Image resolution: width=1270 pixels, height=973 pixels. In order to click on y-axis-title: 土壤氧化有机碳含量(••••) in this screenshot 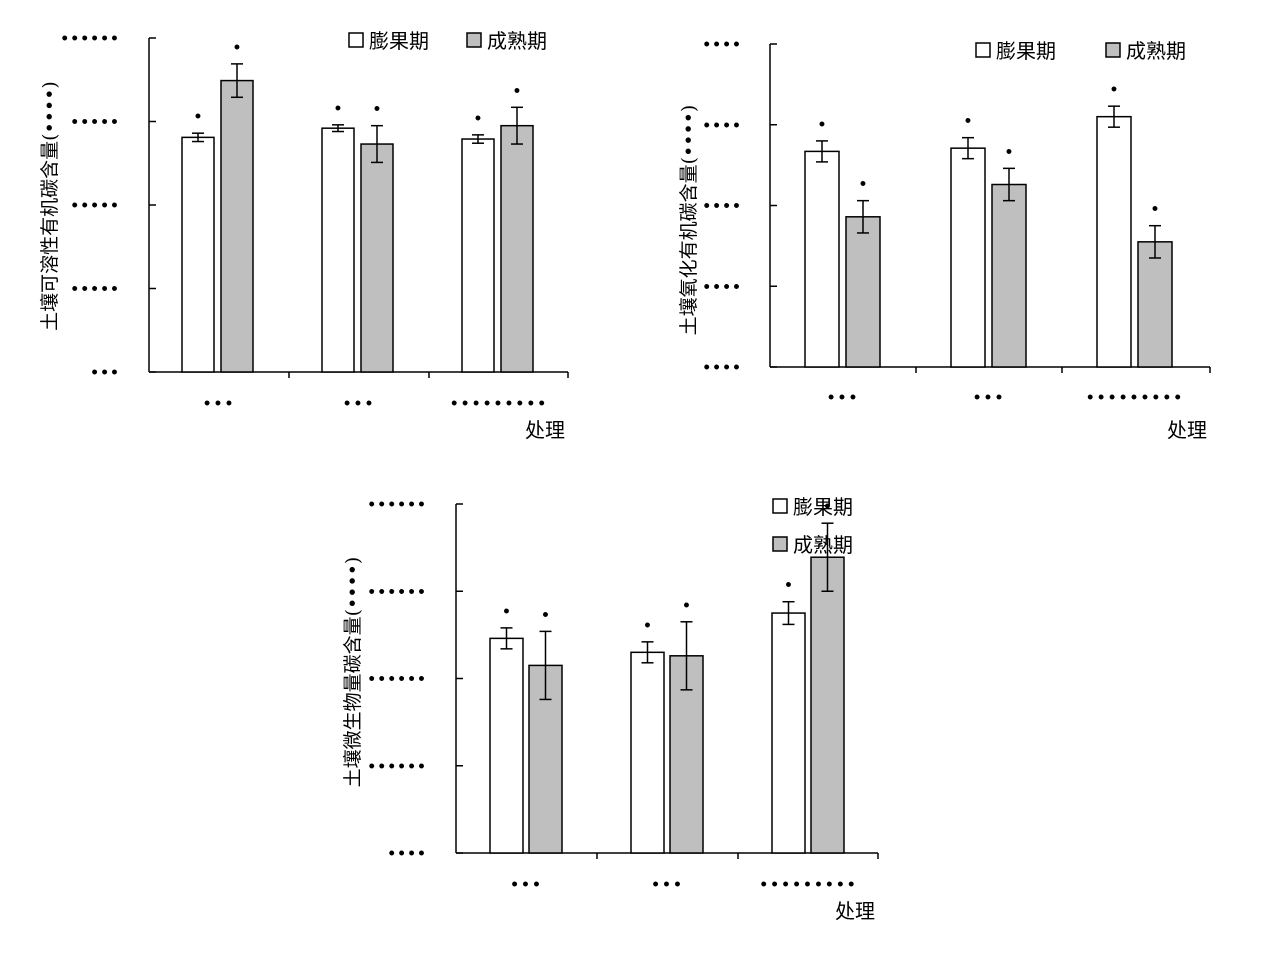, I will do `click(689, 220)`.